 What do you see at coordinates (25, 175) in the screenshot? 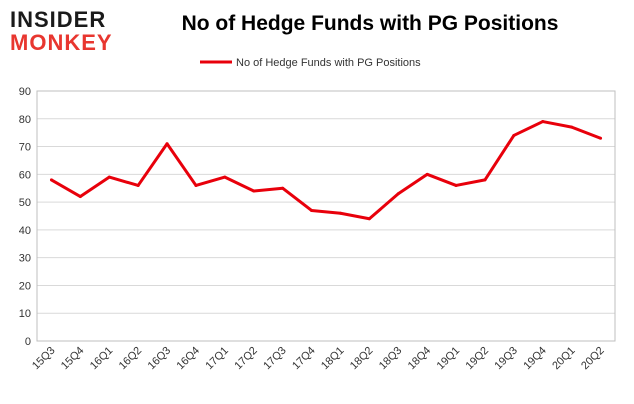
I see `y-tick-label: 60` at bounding box center [25, 175].